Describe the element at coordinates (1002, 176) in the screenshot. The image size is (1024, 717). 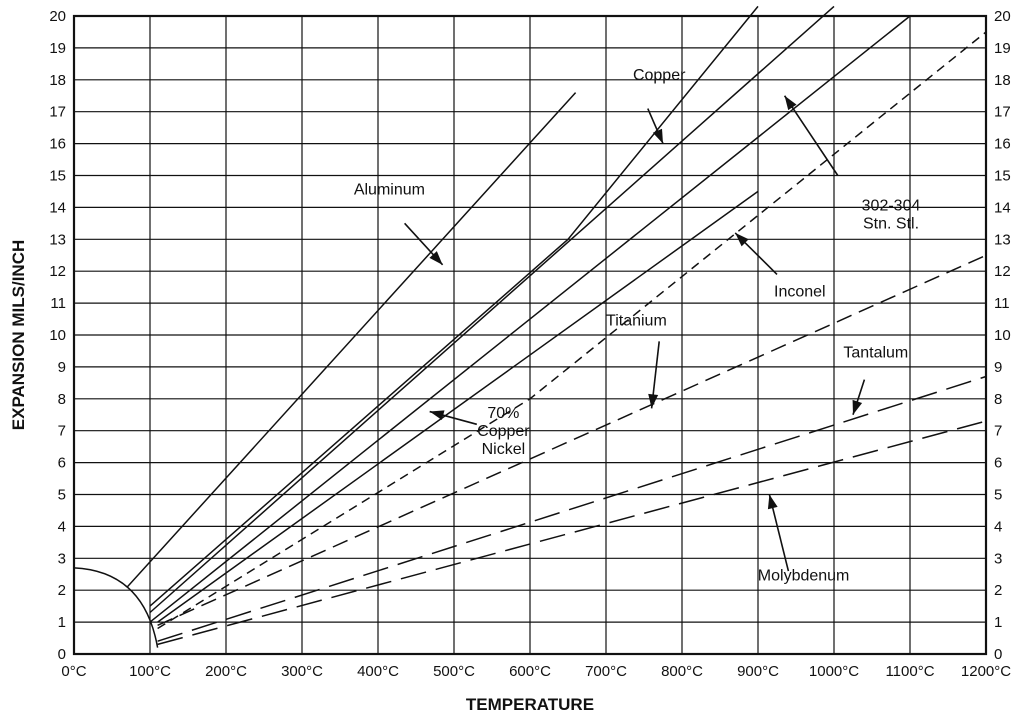
I see `y-tick-label-right: 15` at that location.